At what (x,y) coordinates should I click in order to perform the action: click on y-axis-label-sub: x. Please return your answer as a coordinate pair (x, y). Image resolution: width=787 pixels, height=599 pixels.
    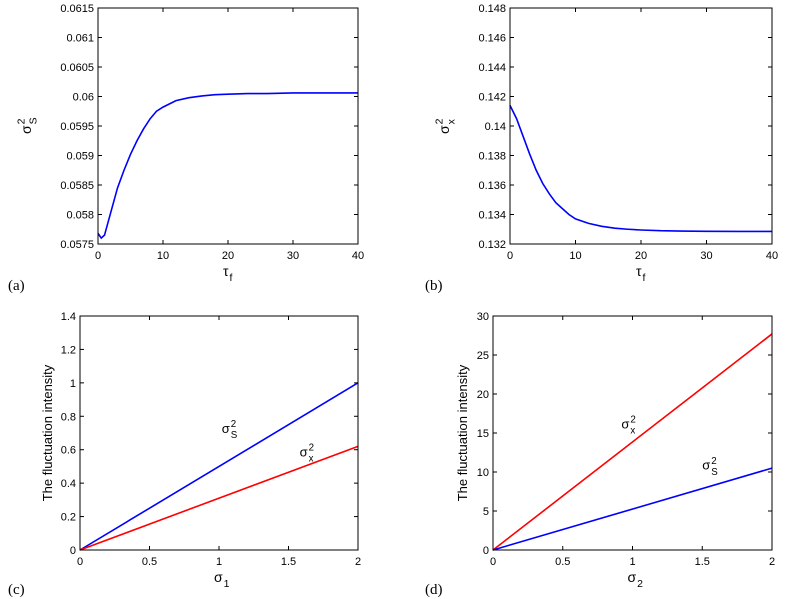
    Looking at the image, I should click on (452, 121).